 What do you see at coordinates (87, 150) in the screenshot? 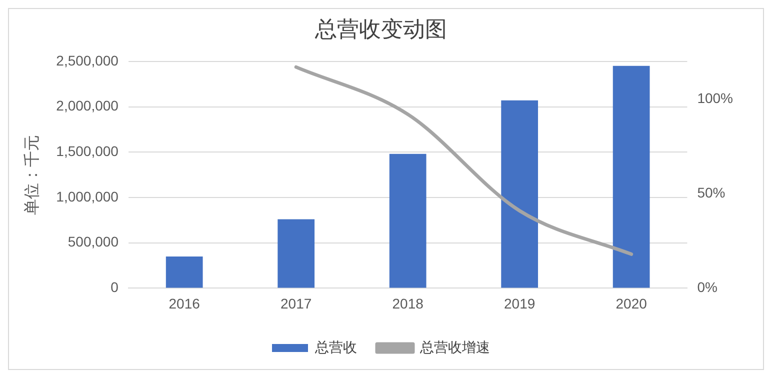
I see `y-tick-label: 1,500,000` at bounding box center [87, 150].